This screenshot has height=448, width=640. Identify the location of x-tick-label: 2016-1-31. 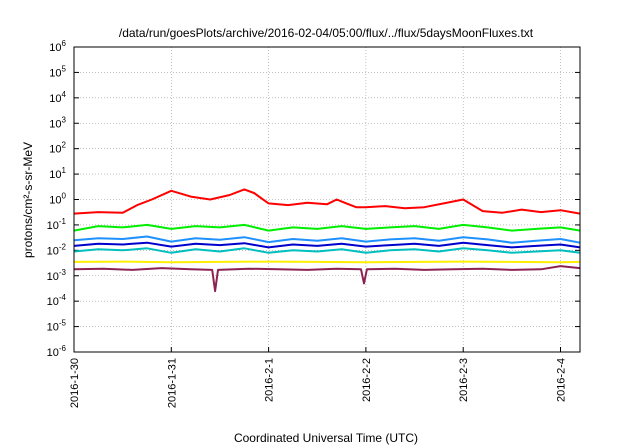
(172, 383).